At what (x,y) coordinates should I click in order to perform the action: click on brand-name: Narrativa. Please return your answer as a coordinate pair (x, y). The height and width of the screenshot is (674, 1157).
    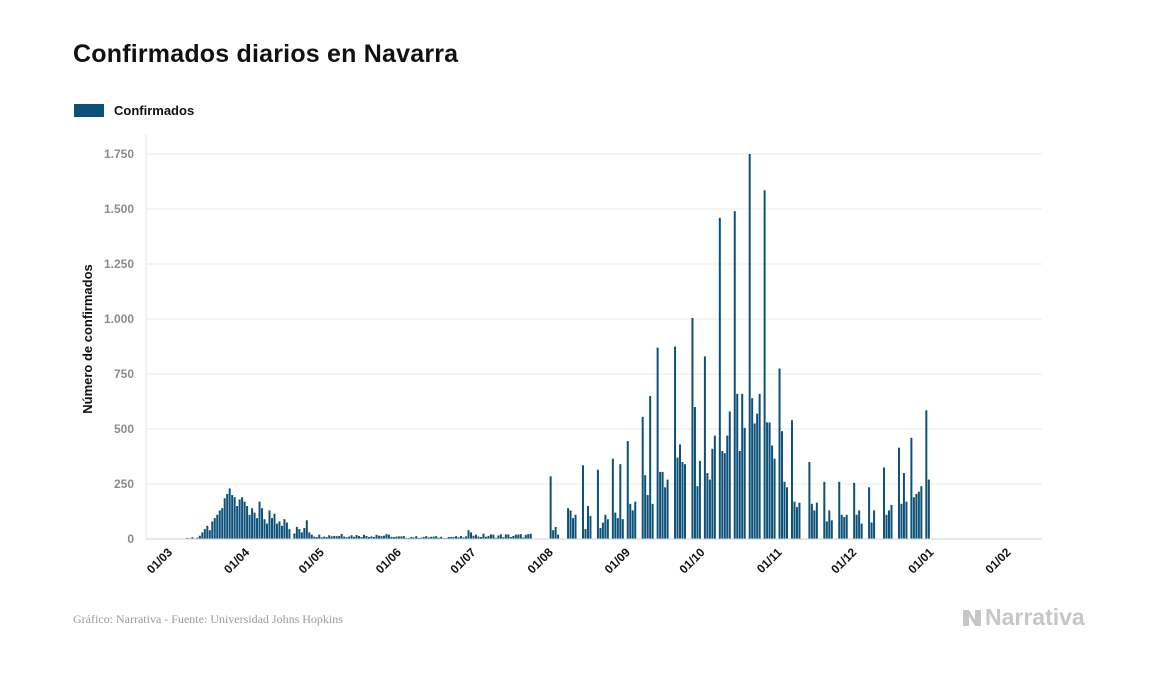
    Looking at the image, I should click on (1035, 617).